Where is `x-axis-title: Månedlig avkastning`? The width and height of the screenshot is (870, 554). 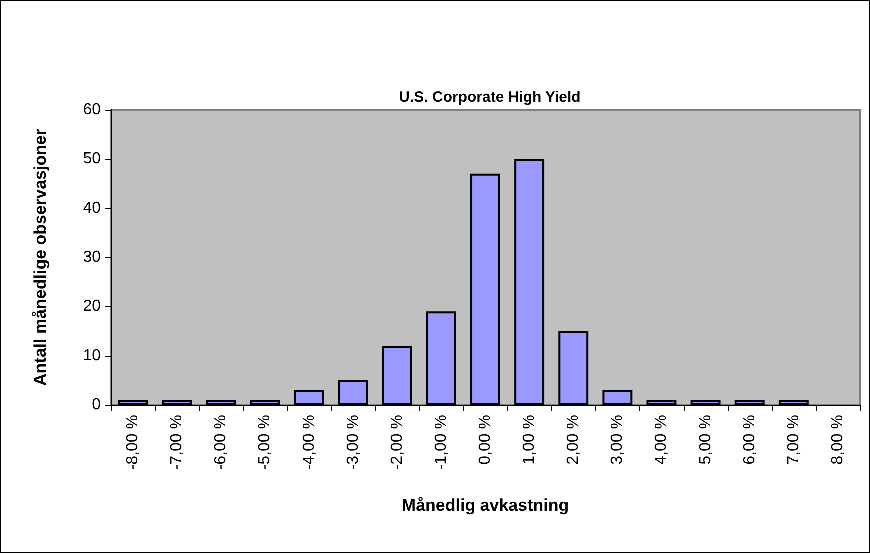
x-axis-title: Månedlig avkastning is located at coordinates (486, 505).